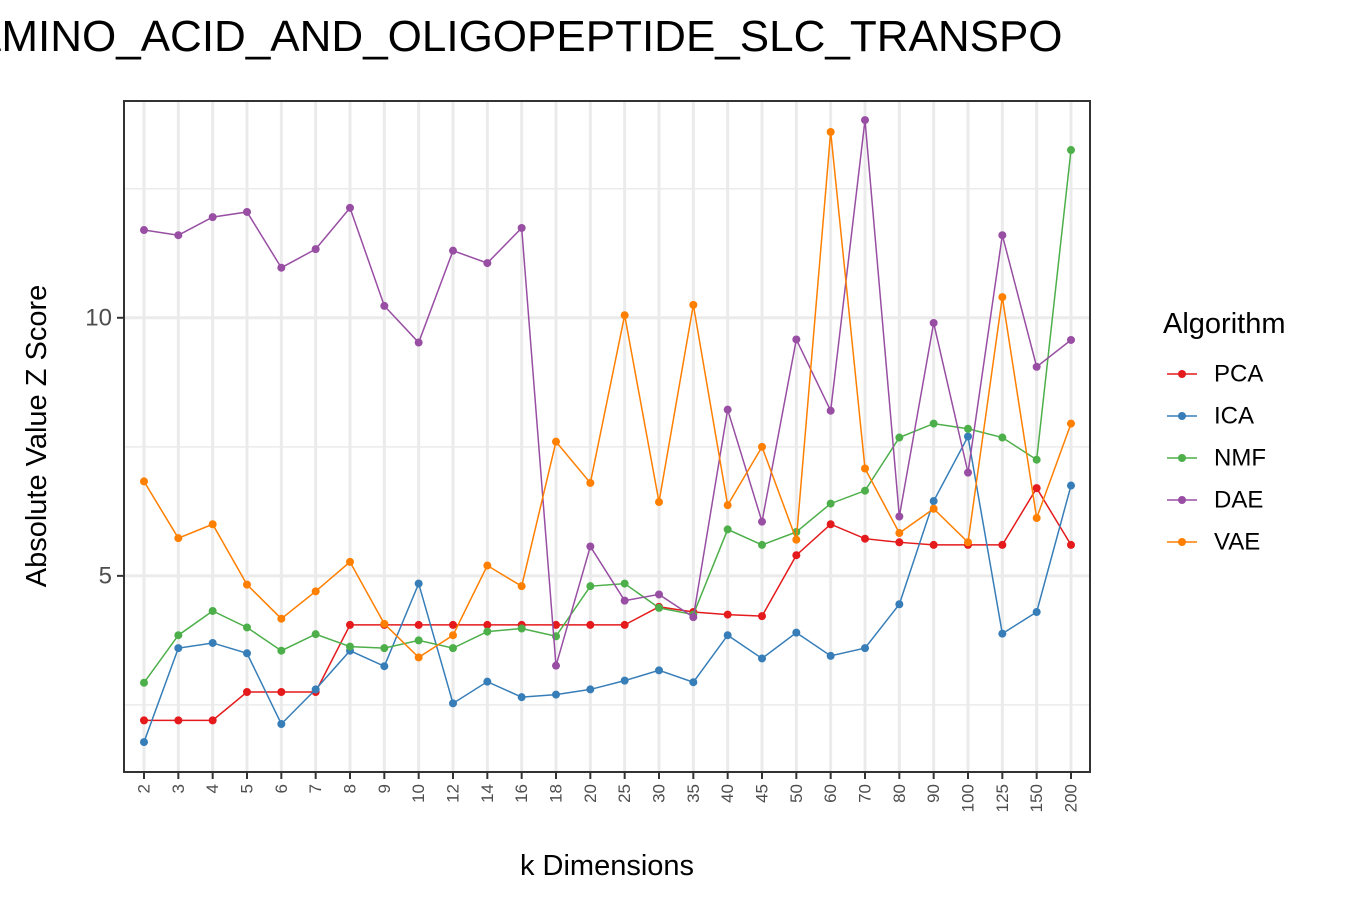 Image resolution: width=1350 pixels, height=900 pixels. I want to click on legend-items: PCA ICA NMF DAE VAE, so click(1216, 458).